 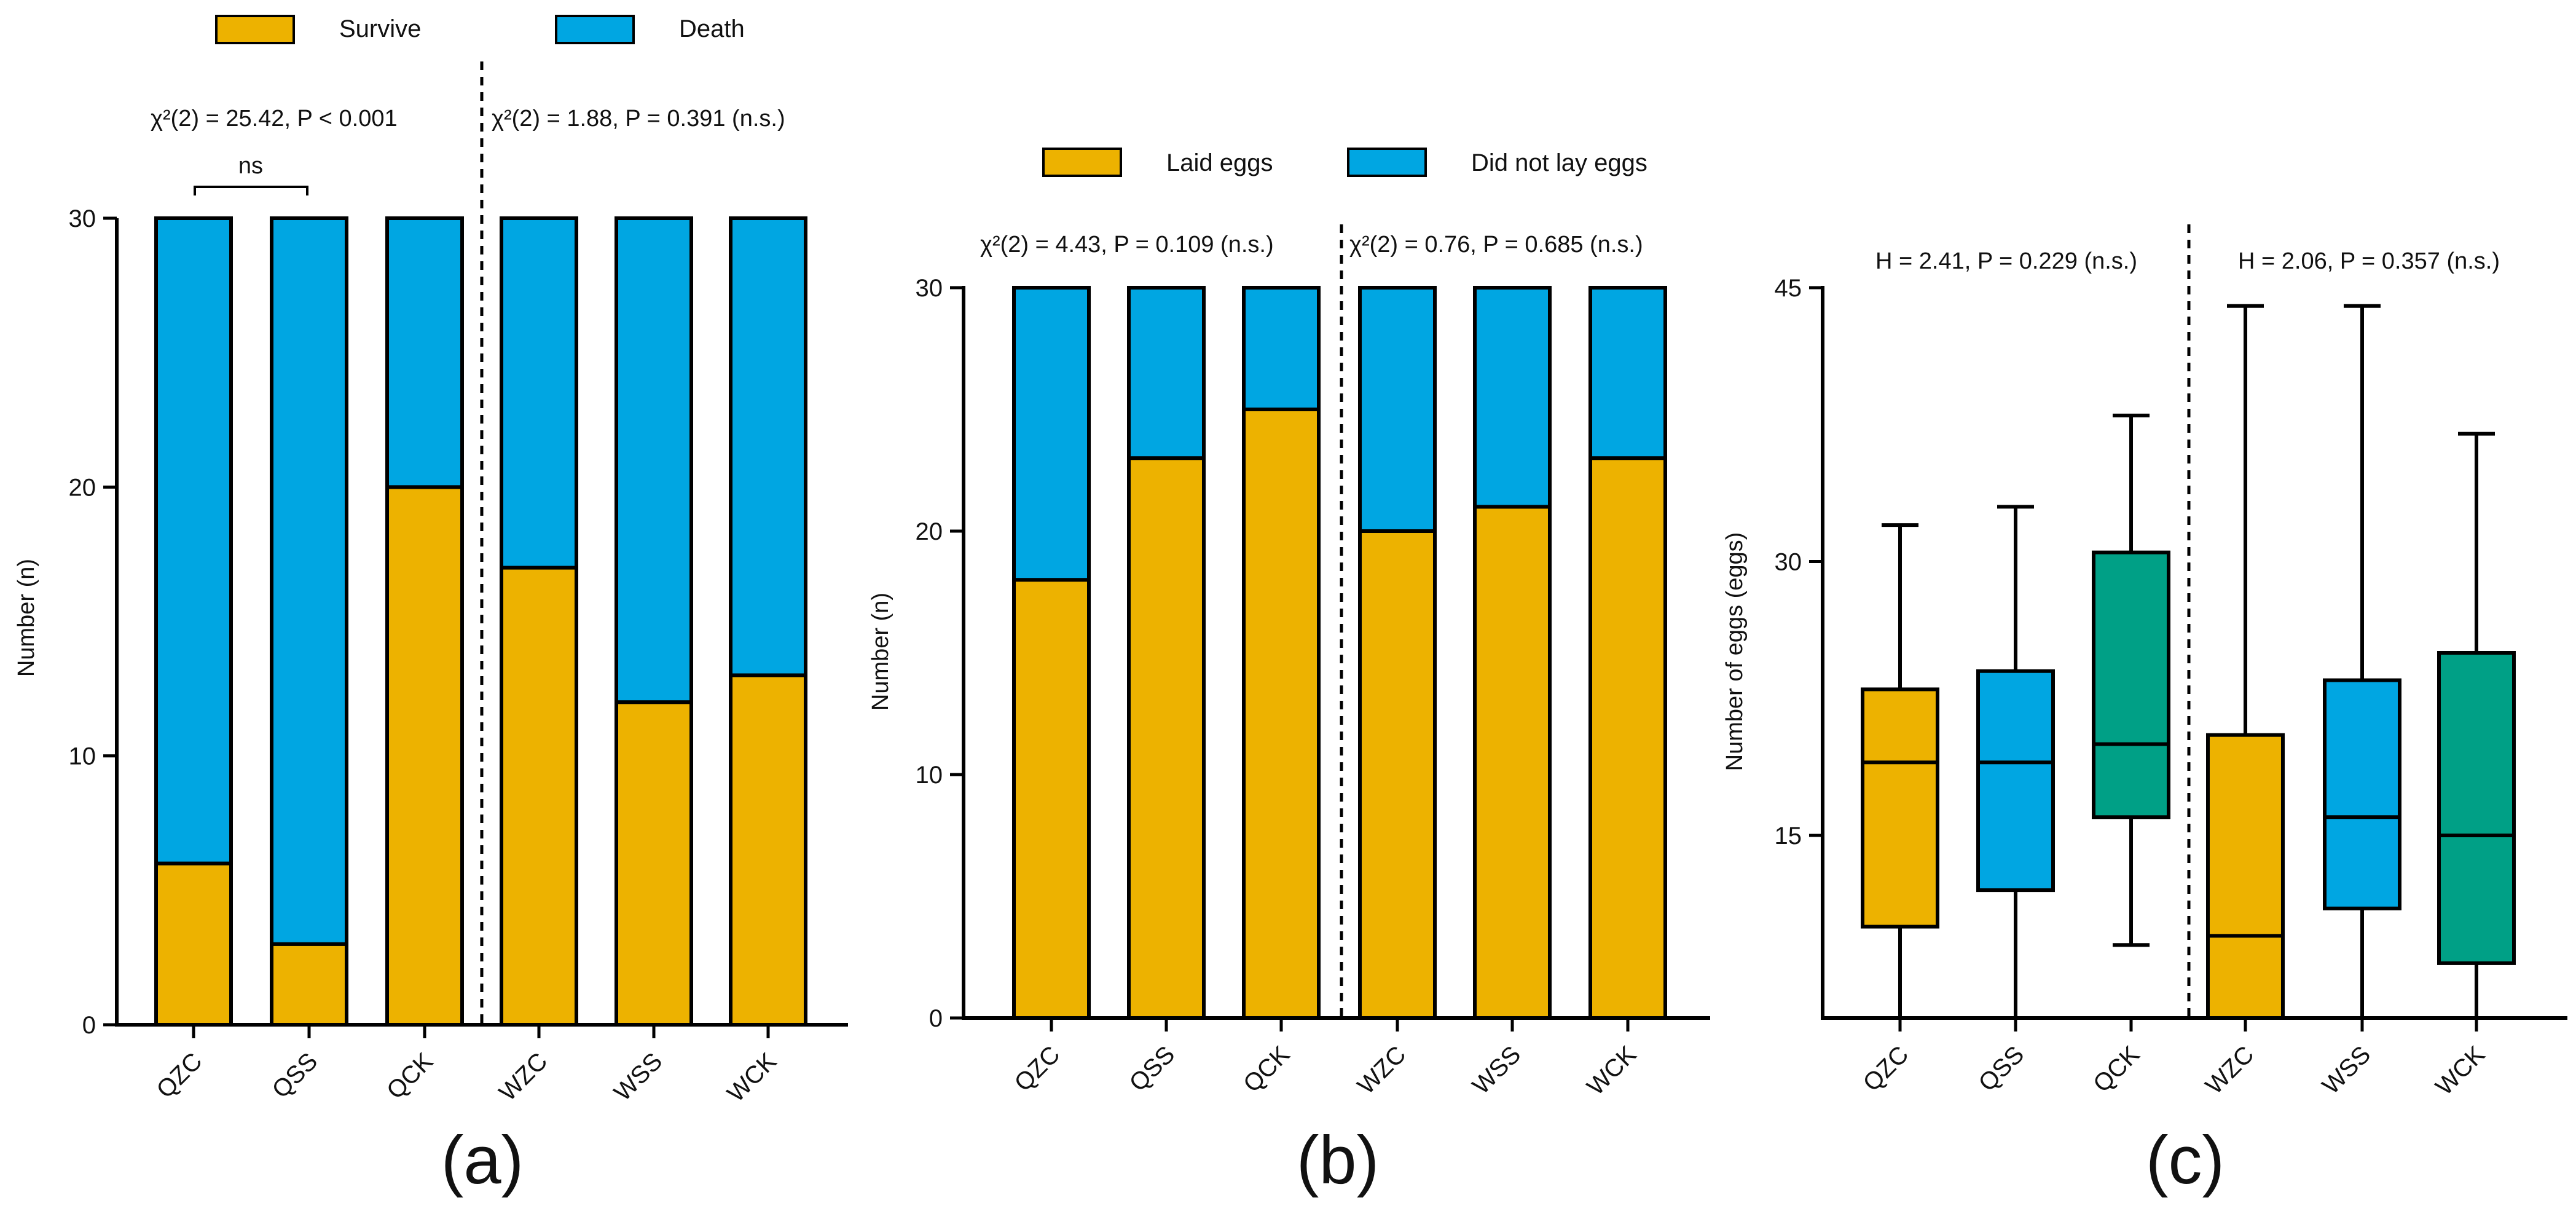 What do you see at coordinates (1219, 162) in the screenshot?
I see `legend-b-label-0: Laid eggs` at bounding box center [1219, 162].